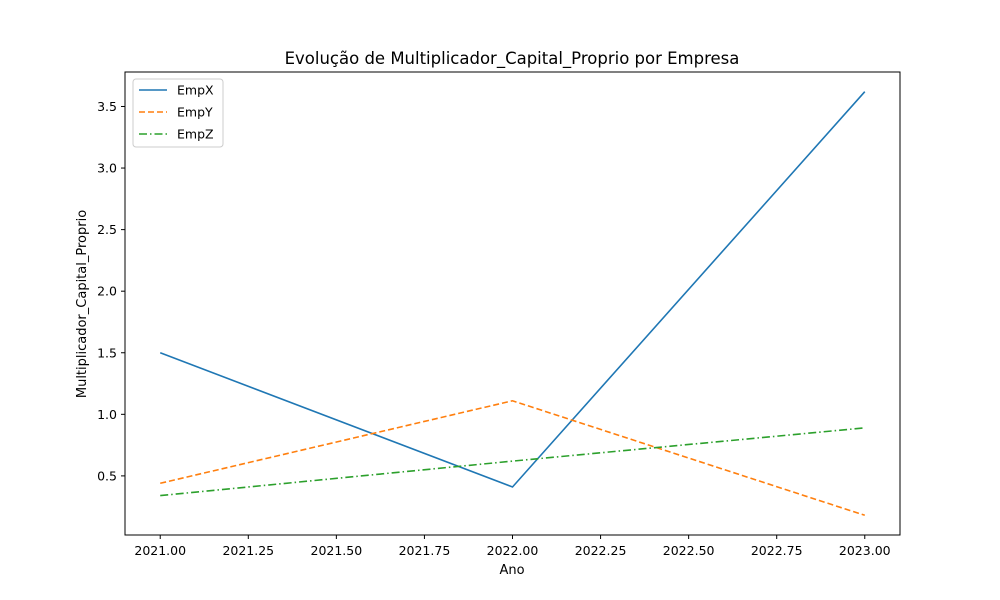  I want to click on x-tick-label: 2023.00, so click(865, 550).